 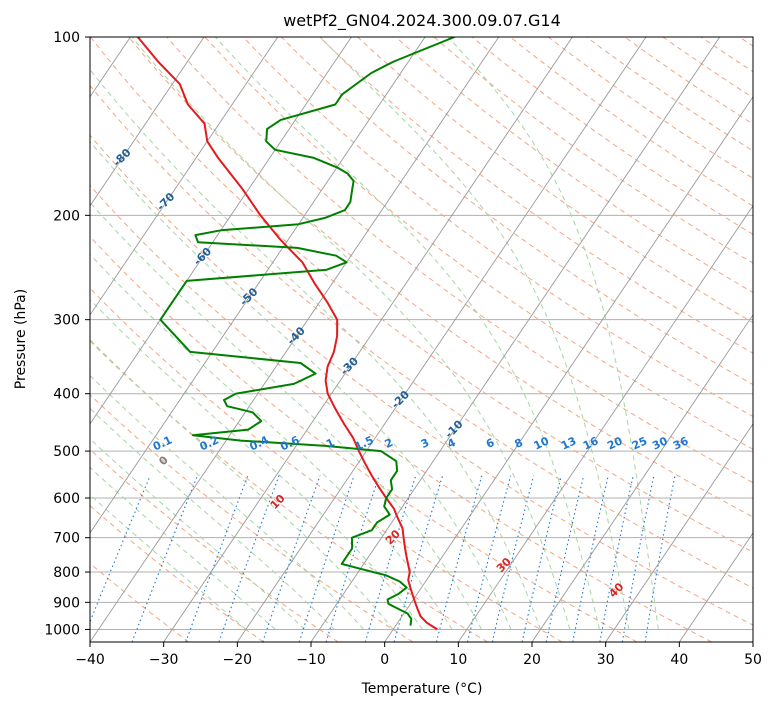 I want to click on x-tick-label: 0, so click(x=384, y=660).